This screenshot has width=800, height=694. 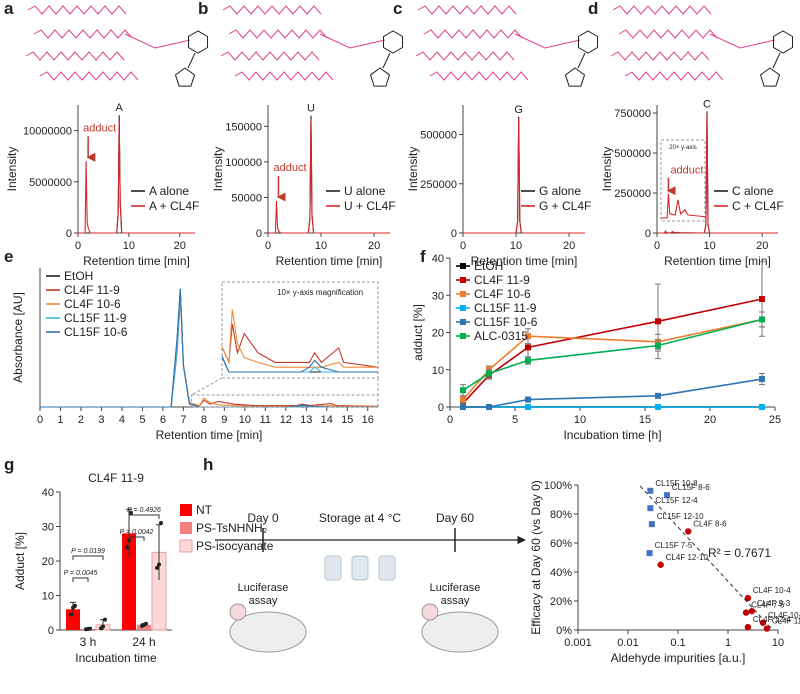 What do you see at coordinates (286, 420) in the screenshot?
I see `x-tick-label: 12` at bounding box center [286, 420].